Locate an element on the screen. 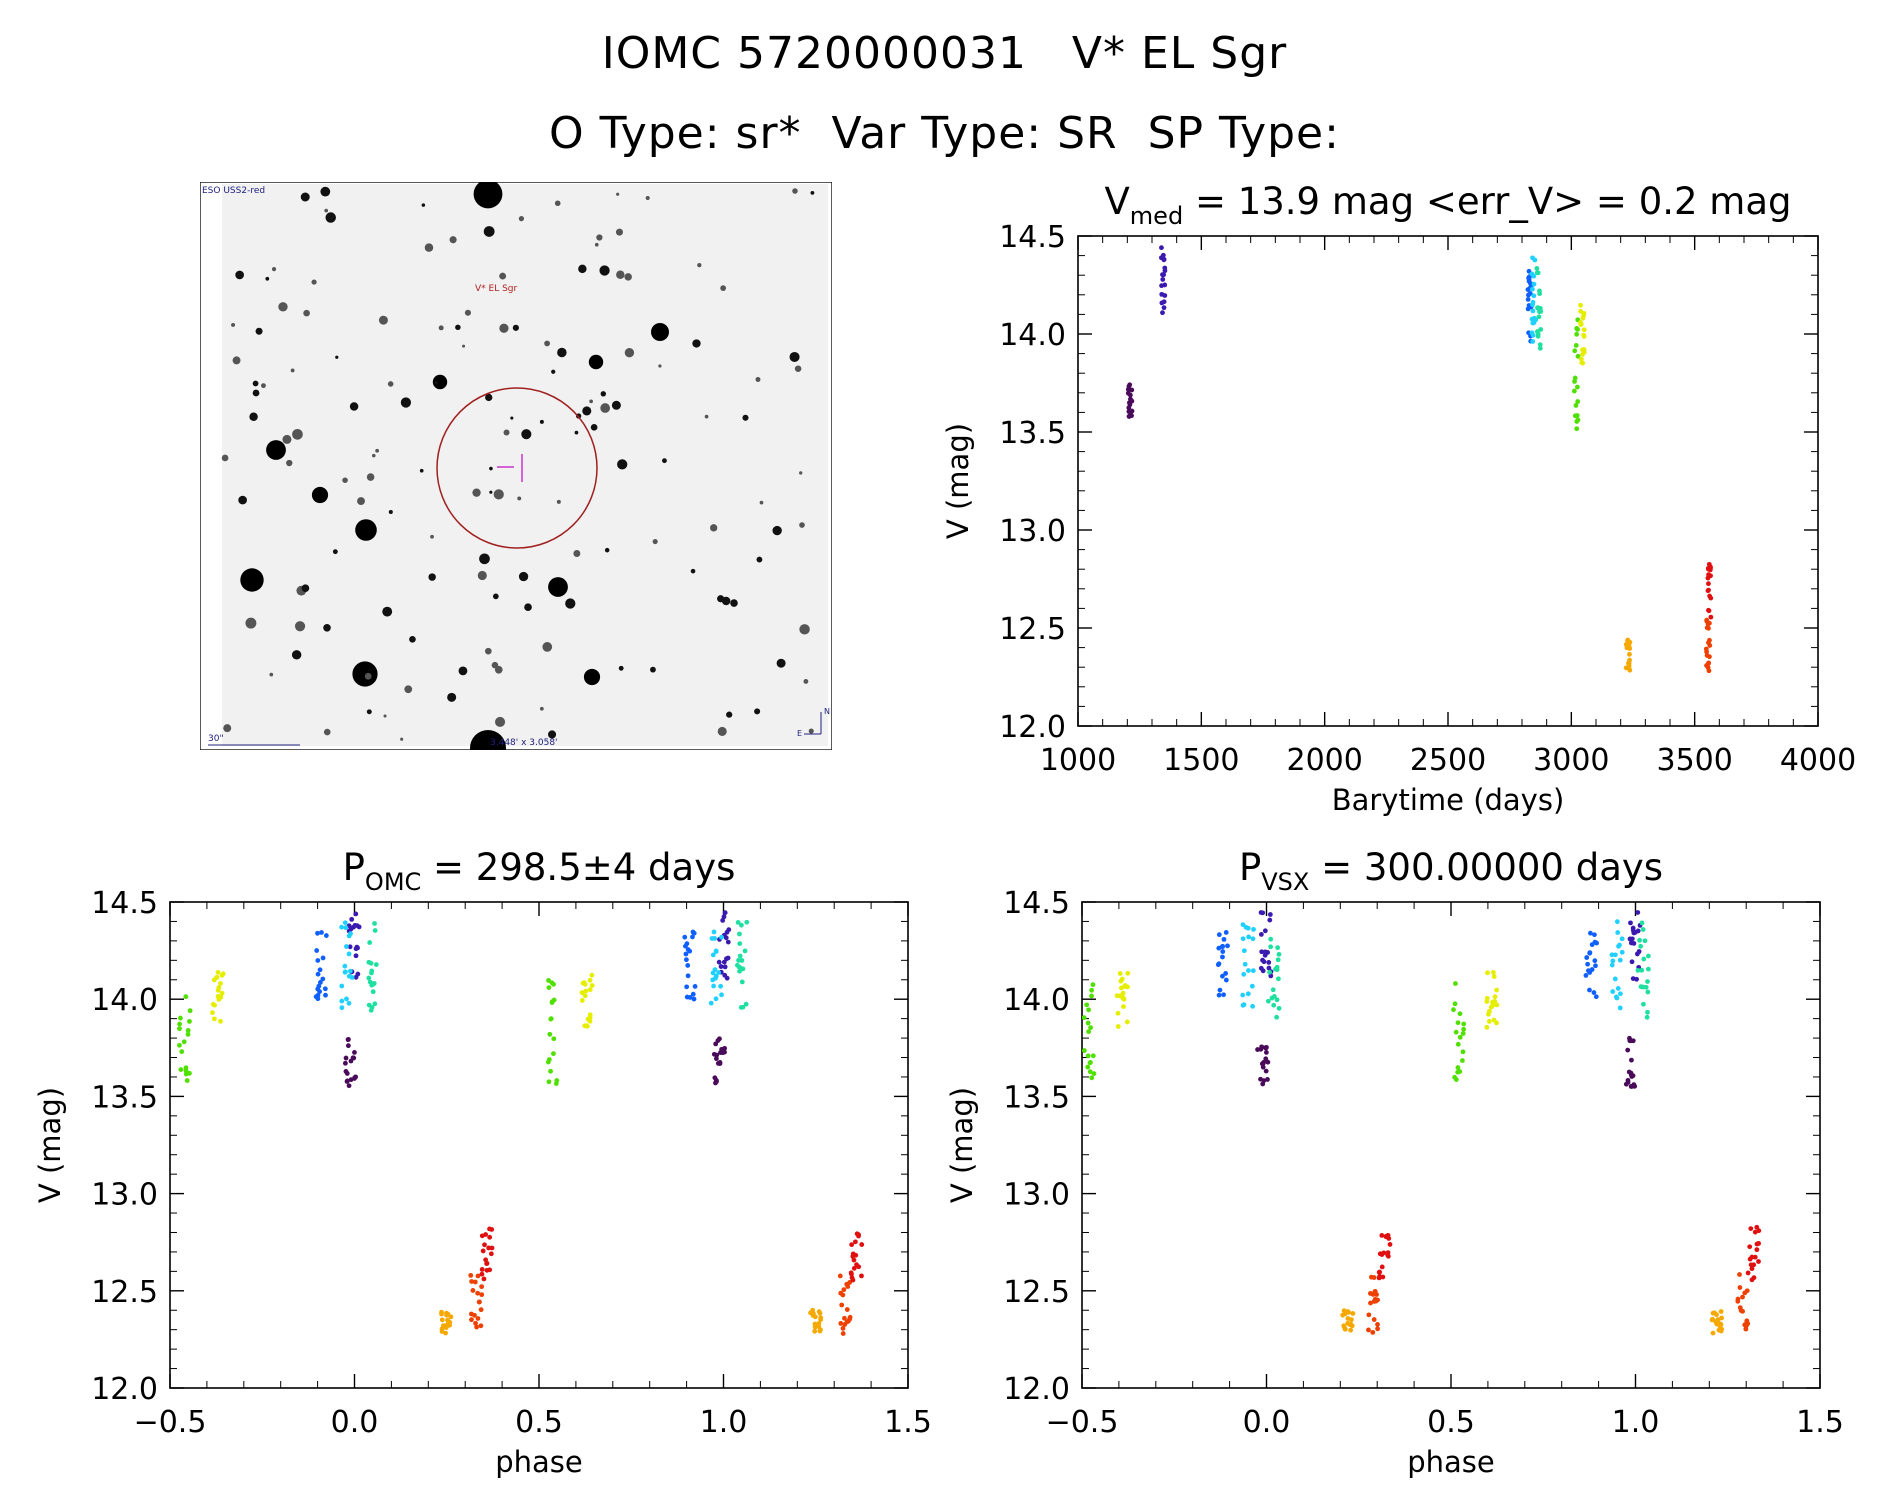  figure-title: IOMC 5720000031 V* EL Sgr is located at coordinates (944, 53).